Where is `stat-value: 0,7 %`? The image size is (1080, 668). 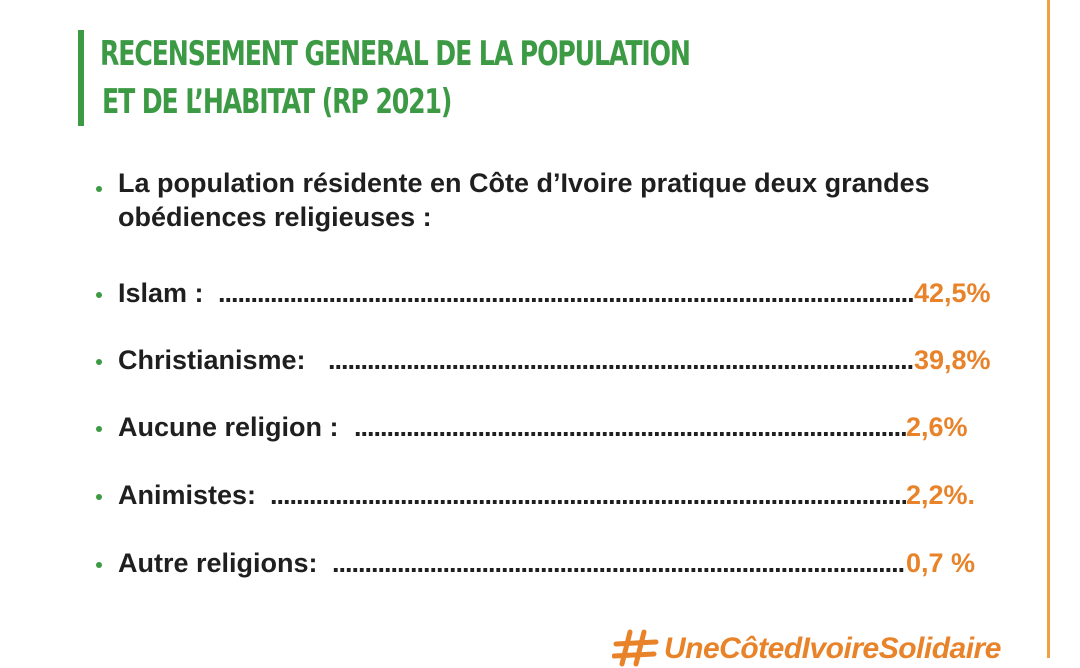
stat-value: 0,7 % is located at coordinates (941, 563).